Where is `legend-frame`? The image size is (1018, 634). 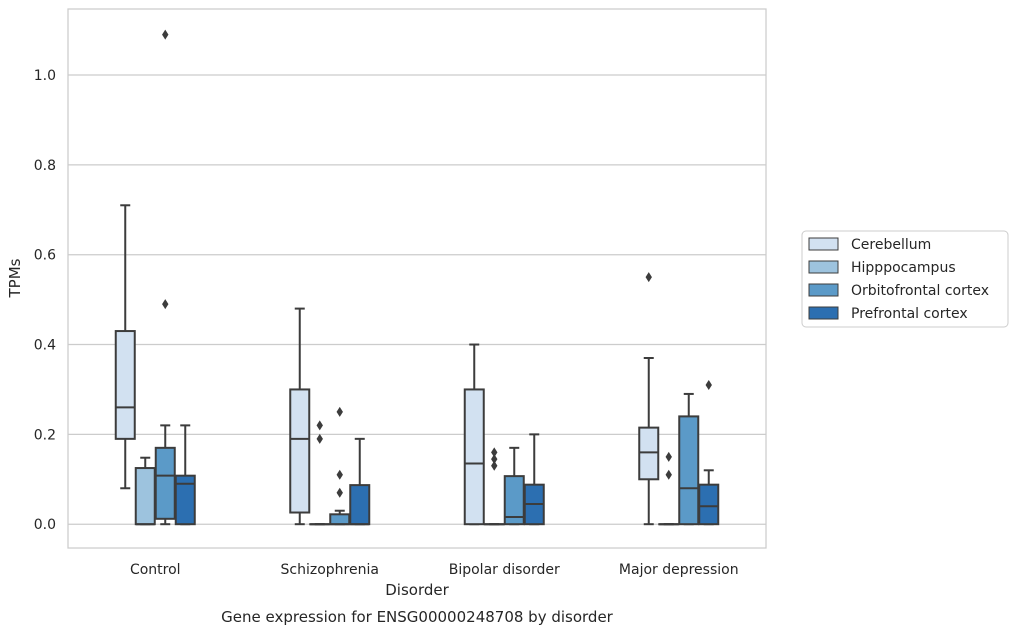 legend-frame is located at coordinates (905, 279).